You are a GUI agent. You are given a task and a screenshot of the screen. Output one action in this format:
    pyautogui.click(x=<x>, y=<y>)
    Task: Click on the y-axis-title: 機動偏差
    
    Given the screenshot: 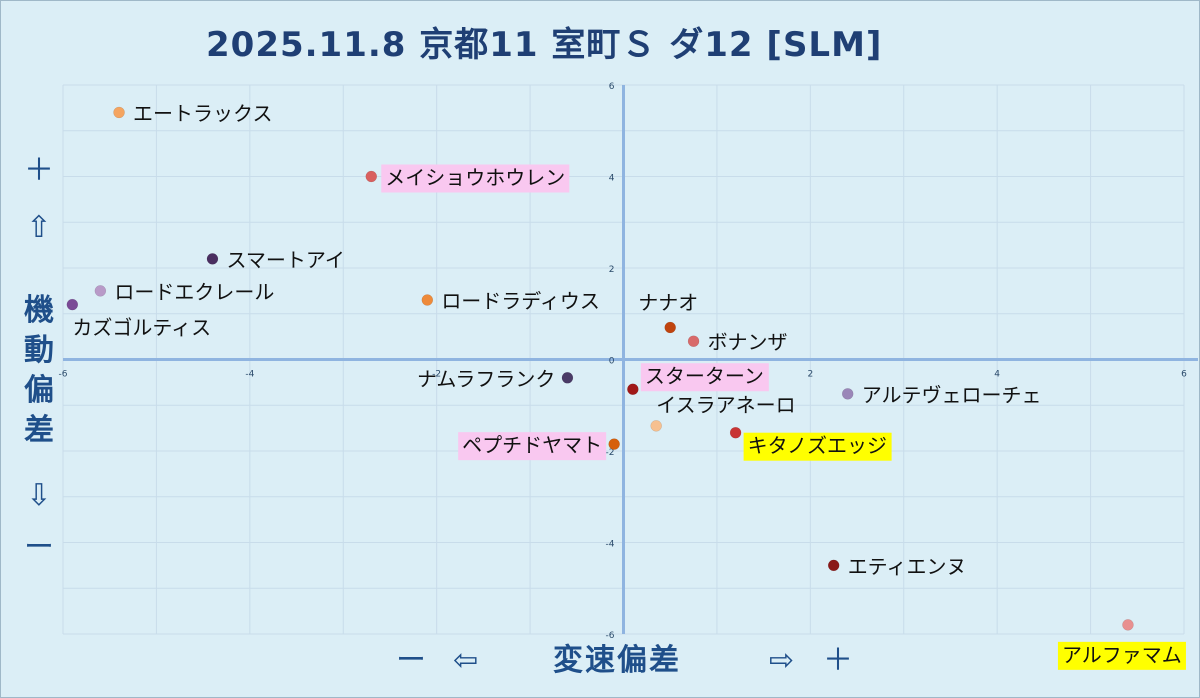 What is the action you would take?
    pyautogui.click(x=39, y=370)
    